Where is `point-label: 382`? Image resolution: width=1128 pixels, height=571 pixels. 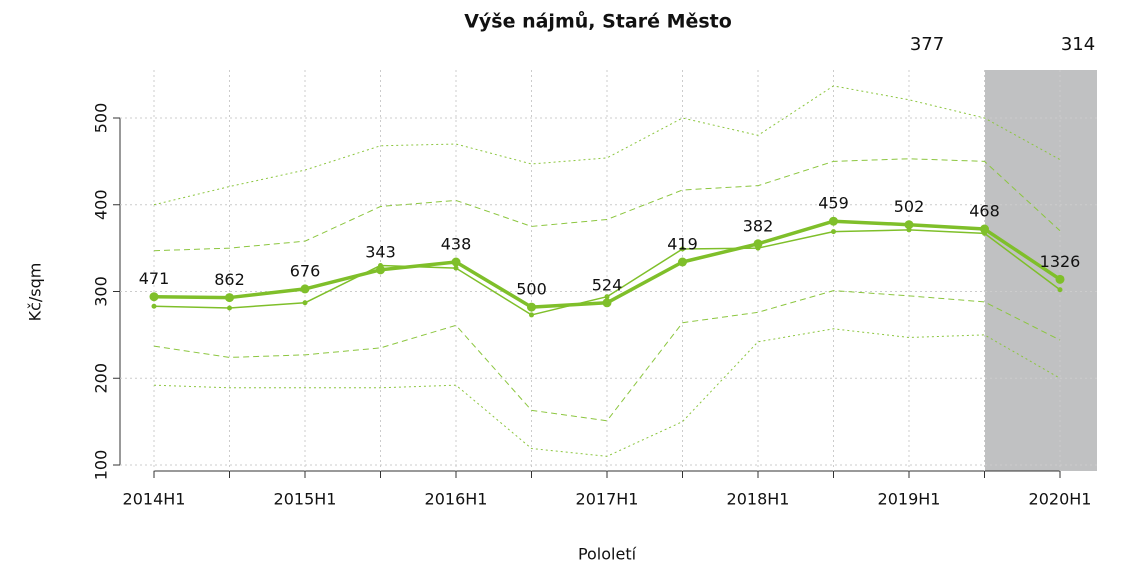
point-label: 382 is located at coordinates (758, 225).